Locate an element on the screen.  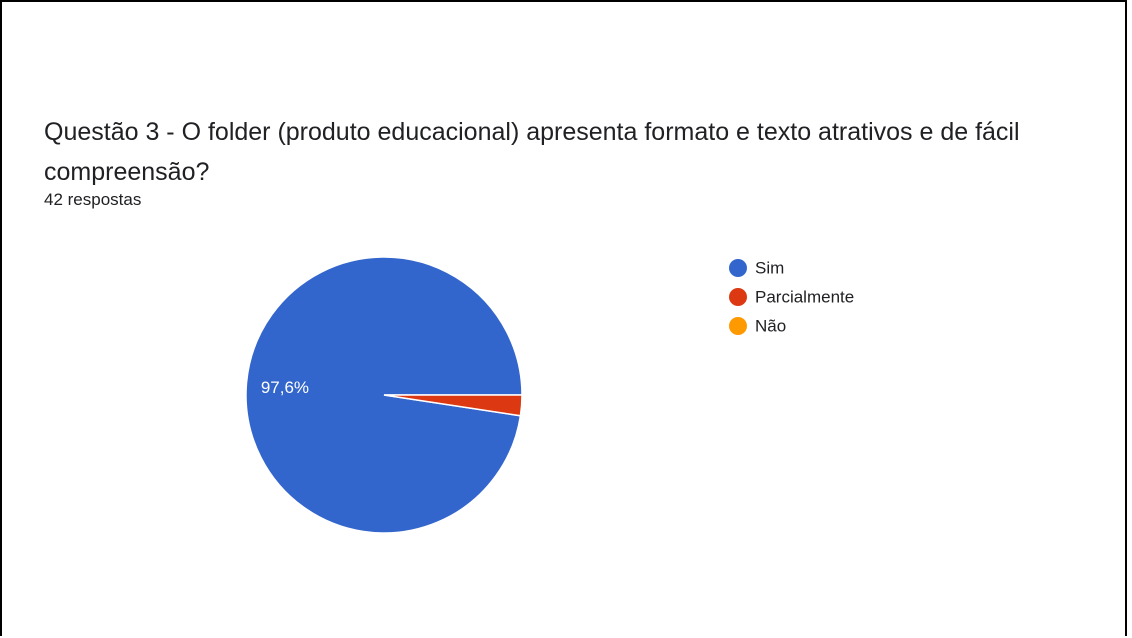
legend-marker-sim is located at coordinates (738, 268).